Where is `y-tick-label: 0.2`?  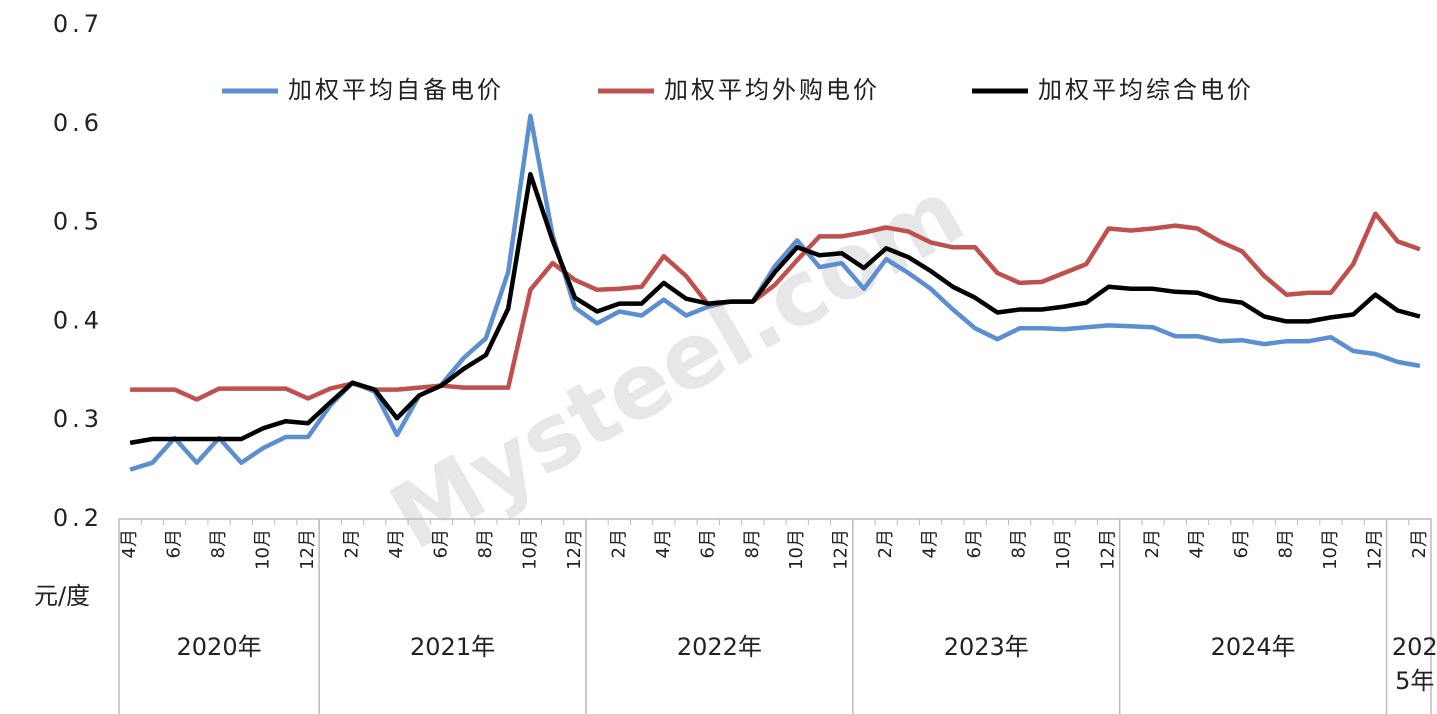 y-tick-label: 0.2 is located at coordinates (78, 518).